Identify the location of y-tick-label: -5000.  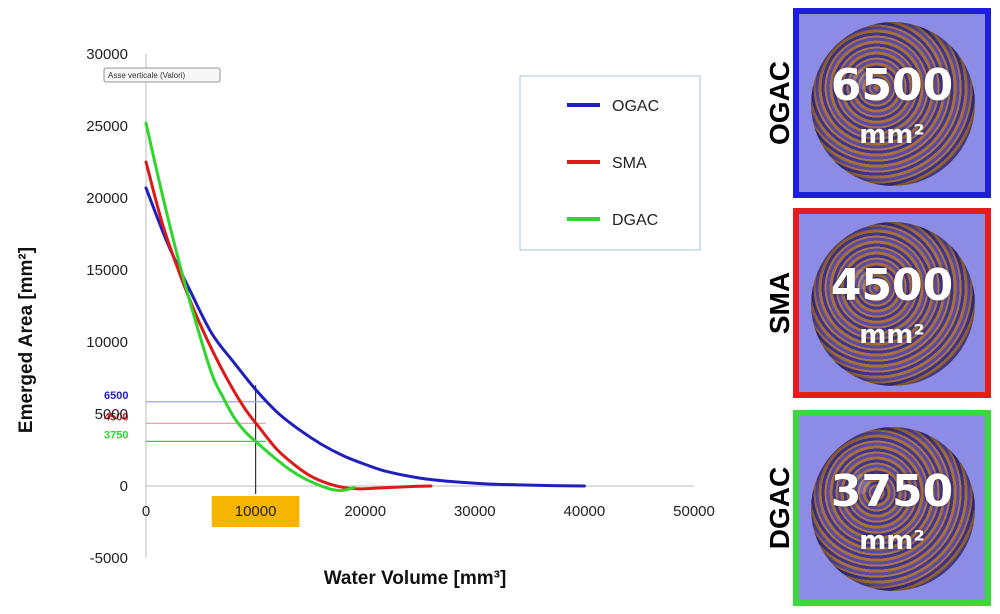
(109, 558).